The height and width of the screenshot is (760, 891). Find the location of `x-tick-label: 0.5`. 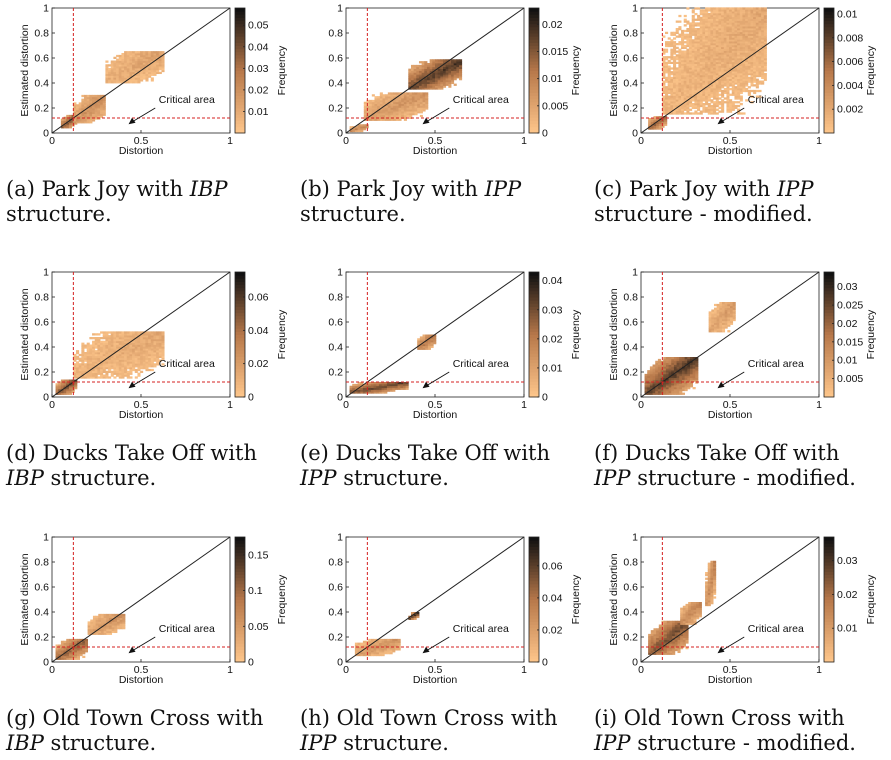

x-tick-label: 0.5 is located at coordinates (435, 405).